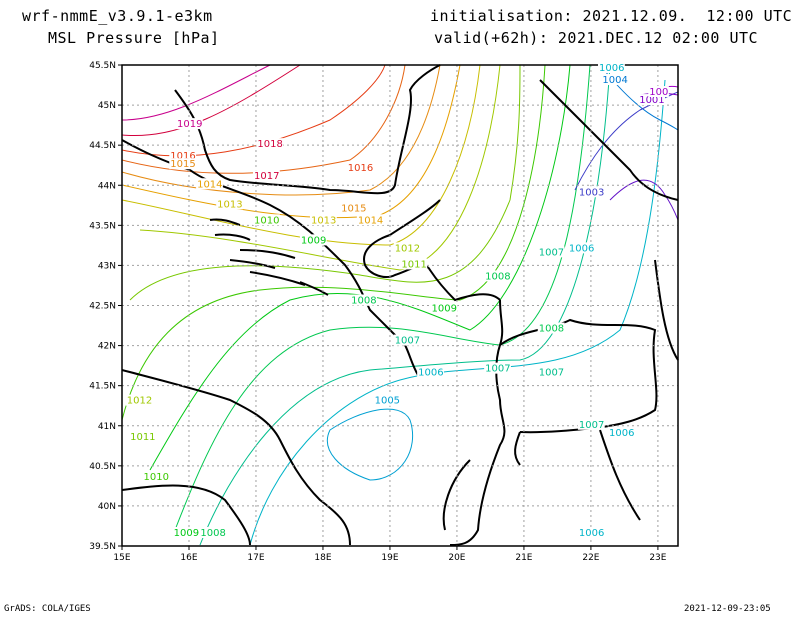 This screenshot has height=618, width=800. I want to click on lat-tick-label: 45N, so click(107, 106).